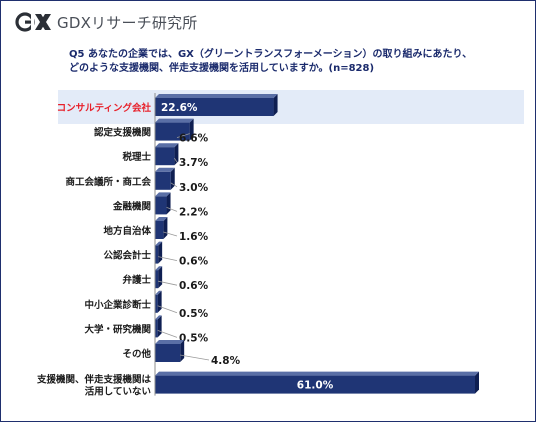 The height and width of the screenshot is (423, 536). I want to click on category-label: 支援機関、伴走支援機関は活用していない, so click(94, 386).